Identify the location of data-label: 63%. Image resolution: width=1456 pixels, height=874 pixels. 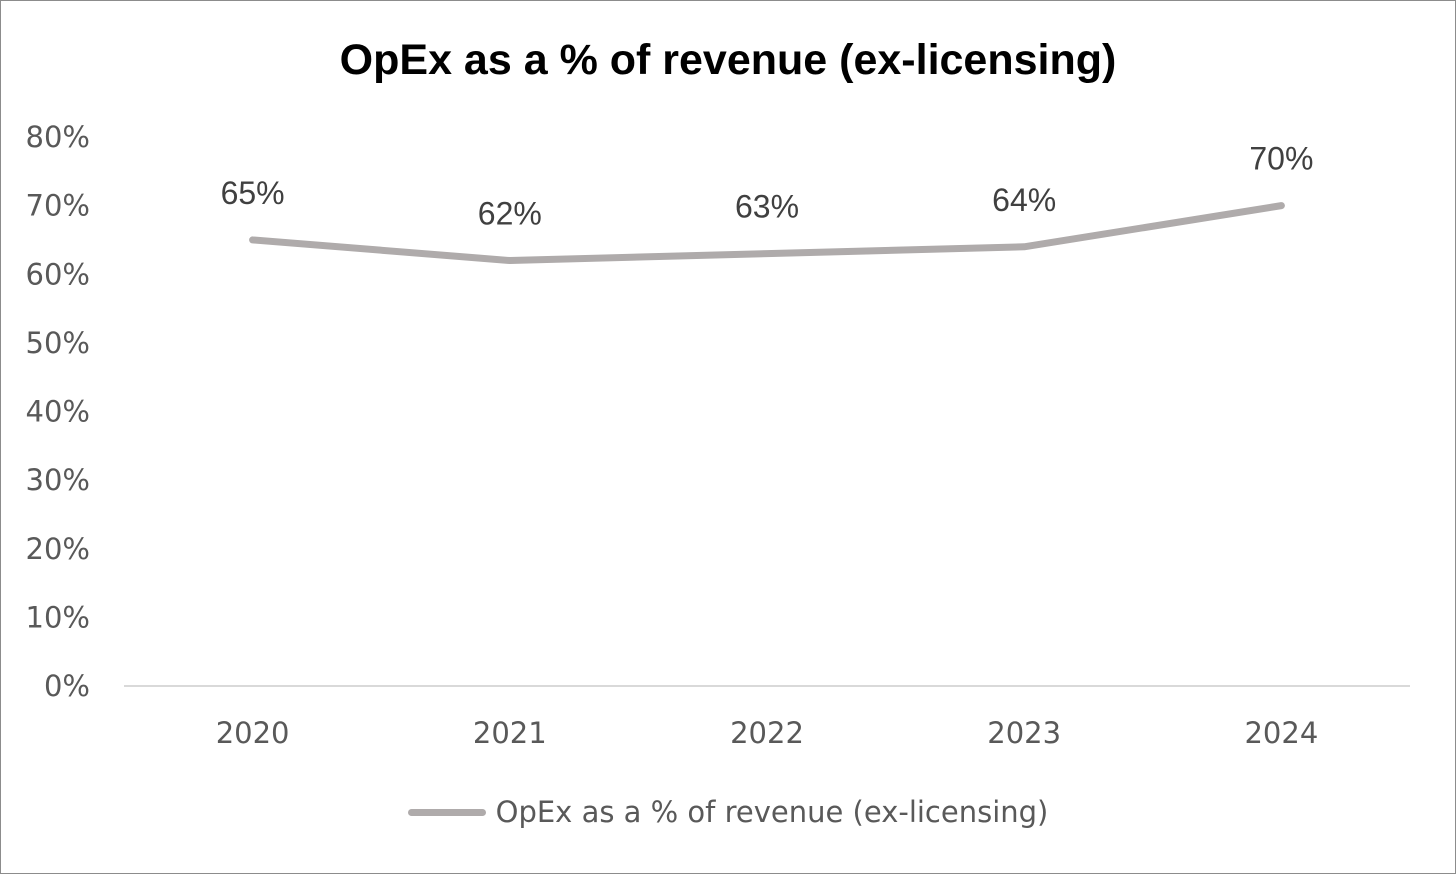
(767, 207).